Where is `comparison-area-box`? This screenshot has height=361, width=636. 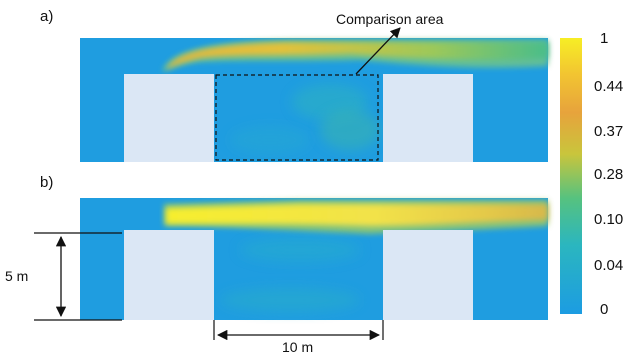
comparison-area-box is located at coordinates (297, 117).